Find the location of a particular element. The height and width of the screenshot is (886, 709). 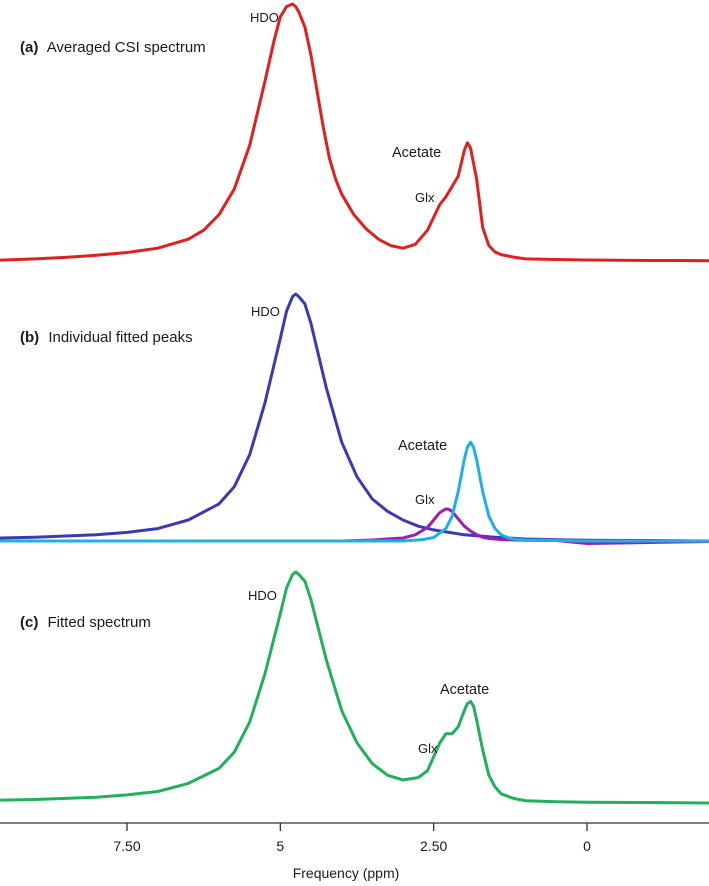

panel-a-title: (a) Averaged CSI spectrum is located at coordinates (113, 47).